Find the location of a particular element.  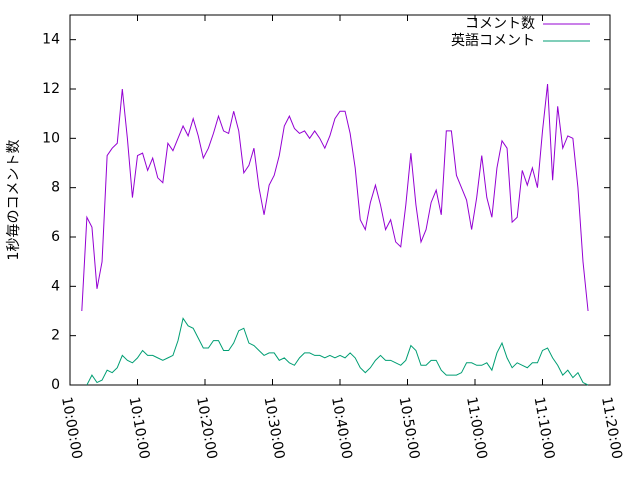

x-tick-label: 10:00:00 is located at coordinates (71, 428).